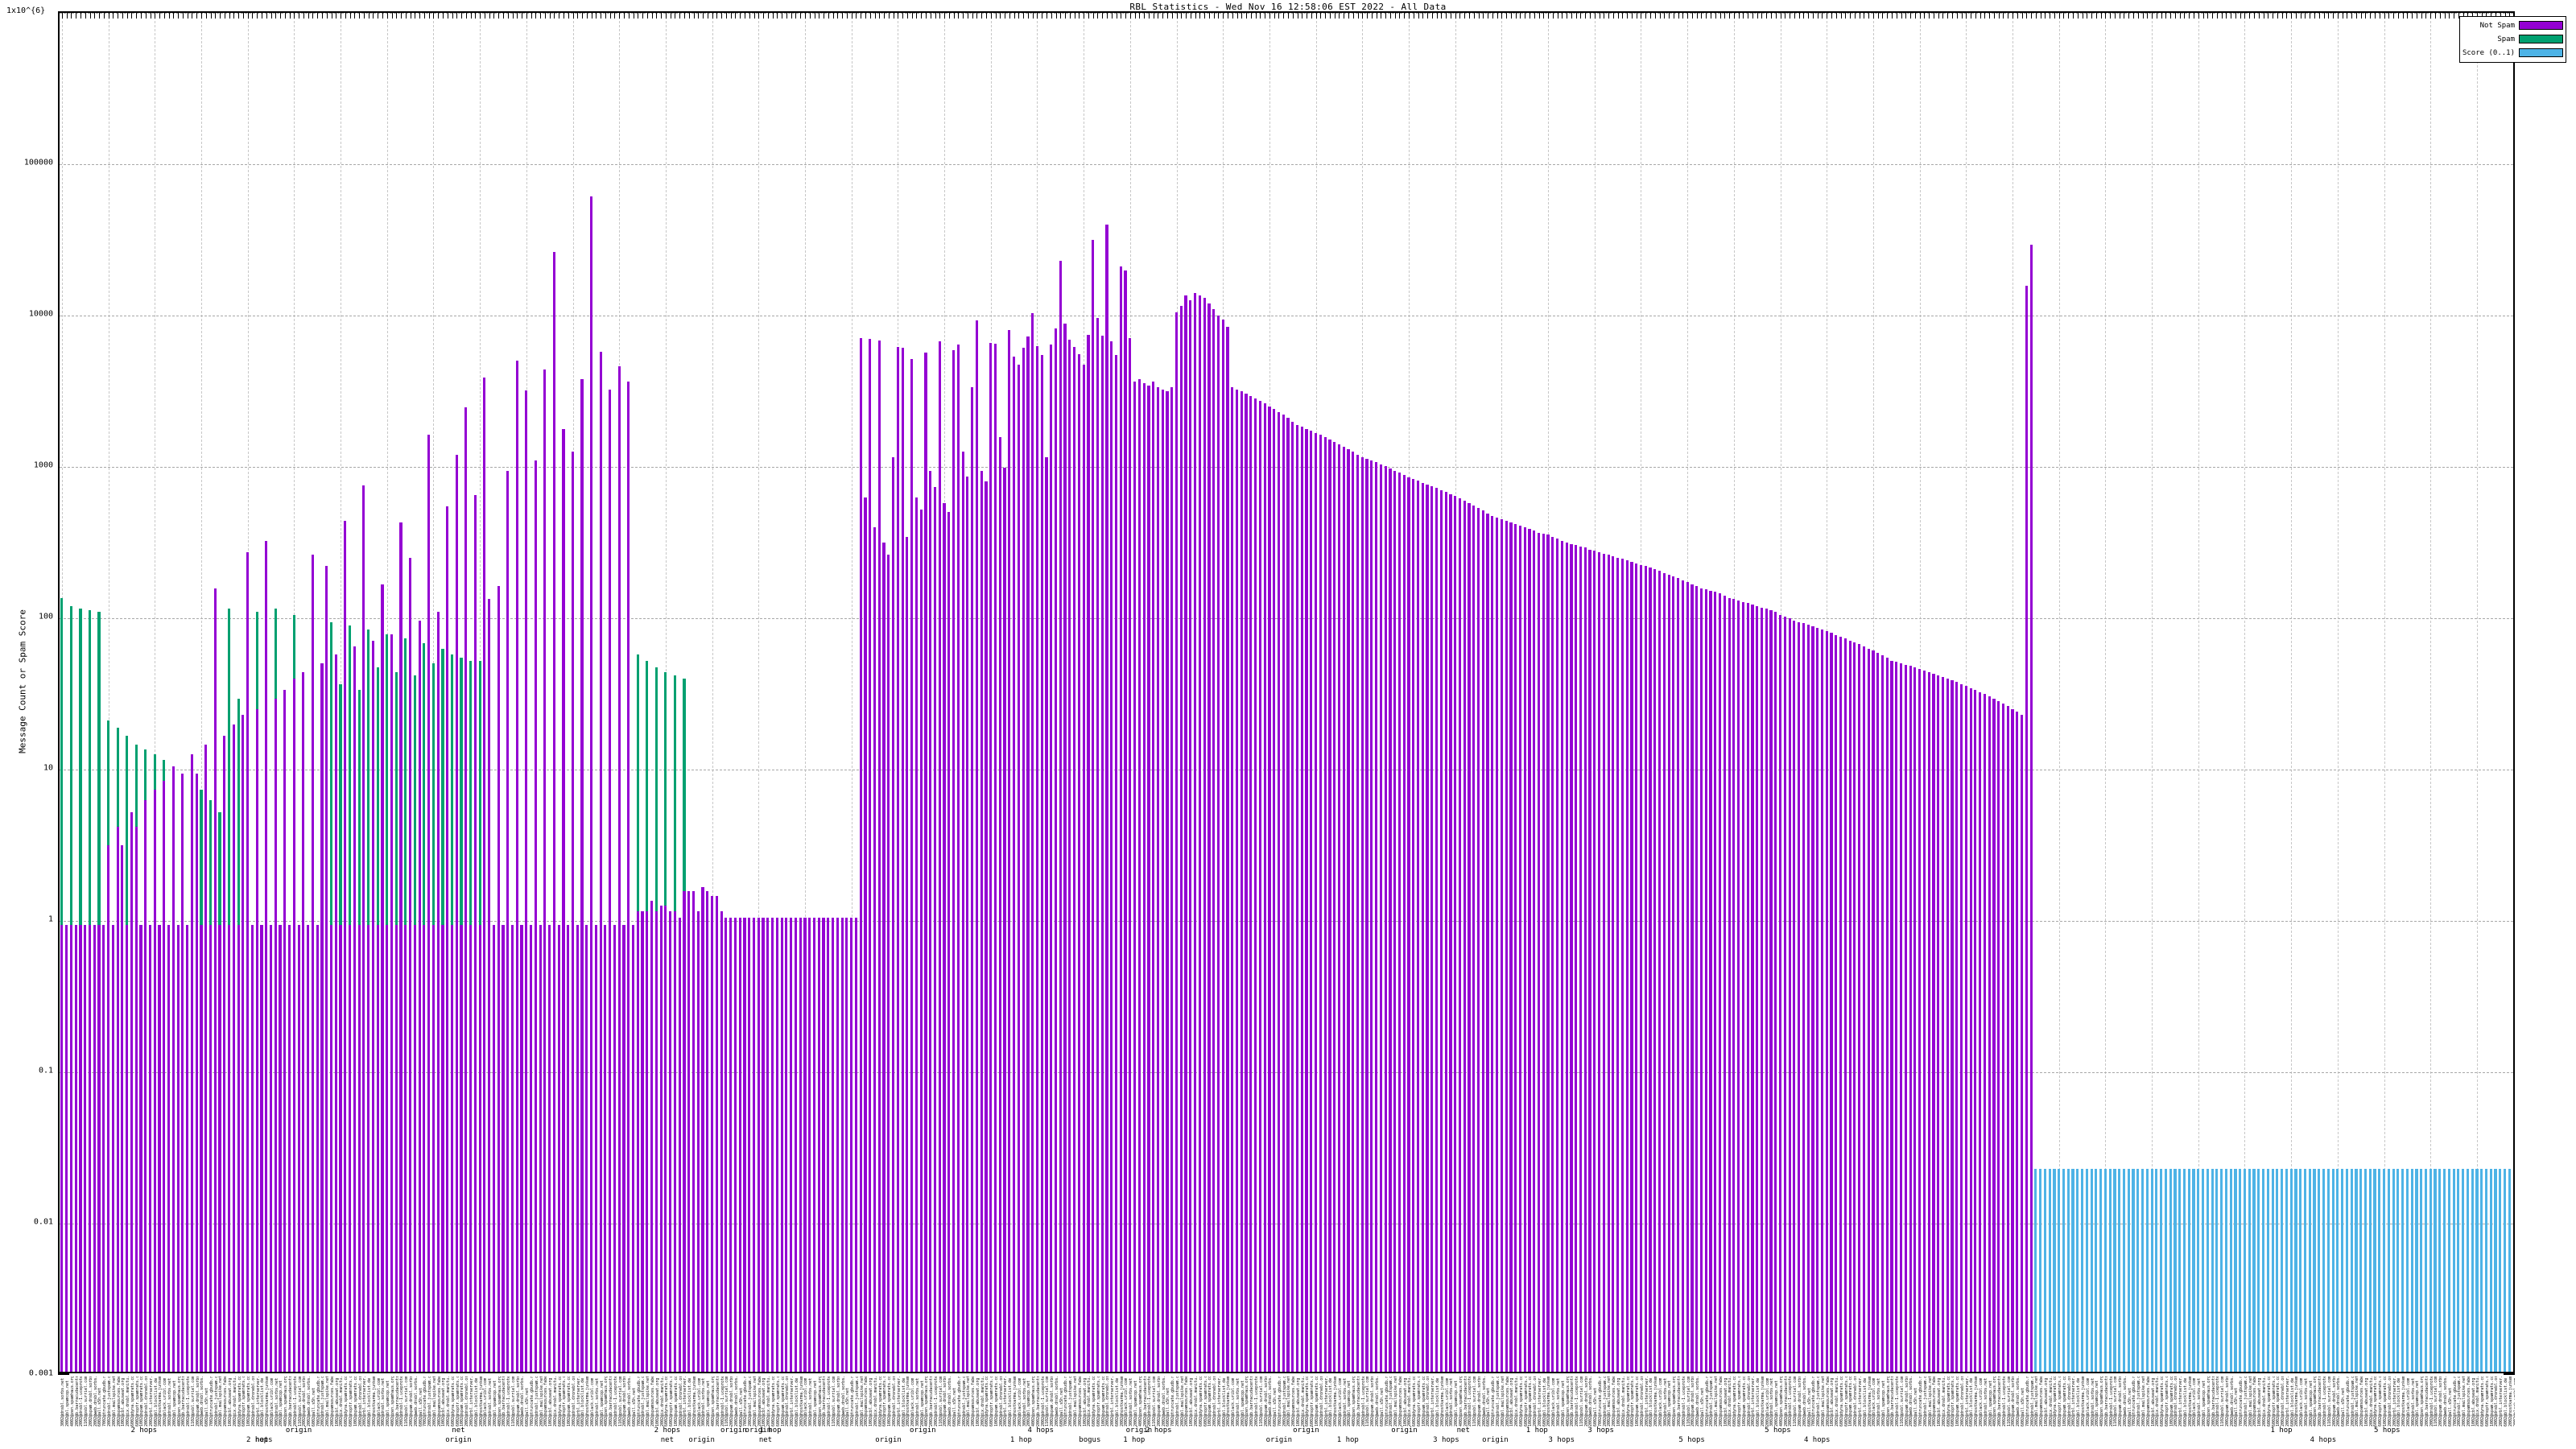  I want to click on x-axis-tick-label: 2002@dnsbl.justspam.org, so click(536, 1401).